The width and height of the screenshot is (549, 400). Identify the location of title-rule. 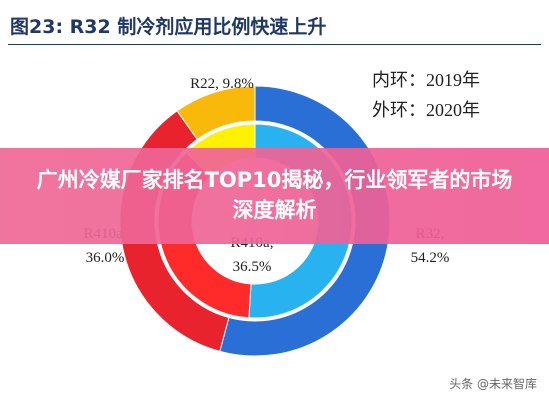
(274, 44).